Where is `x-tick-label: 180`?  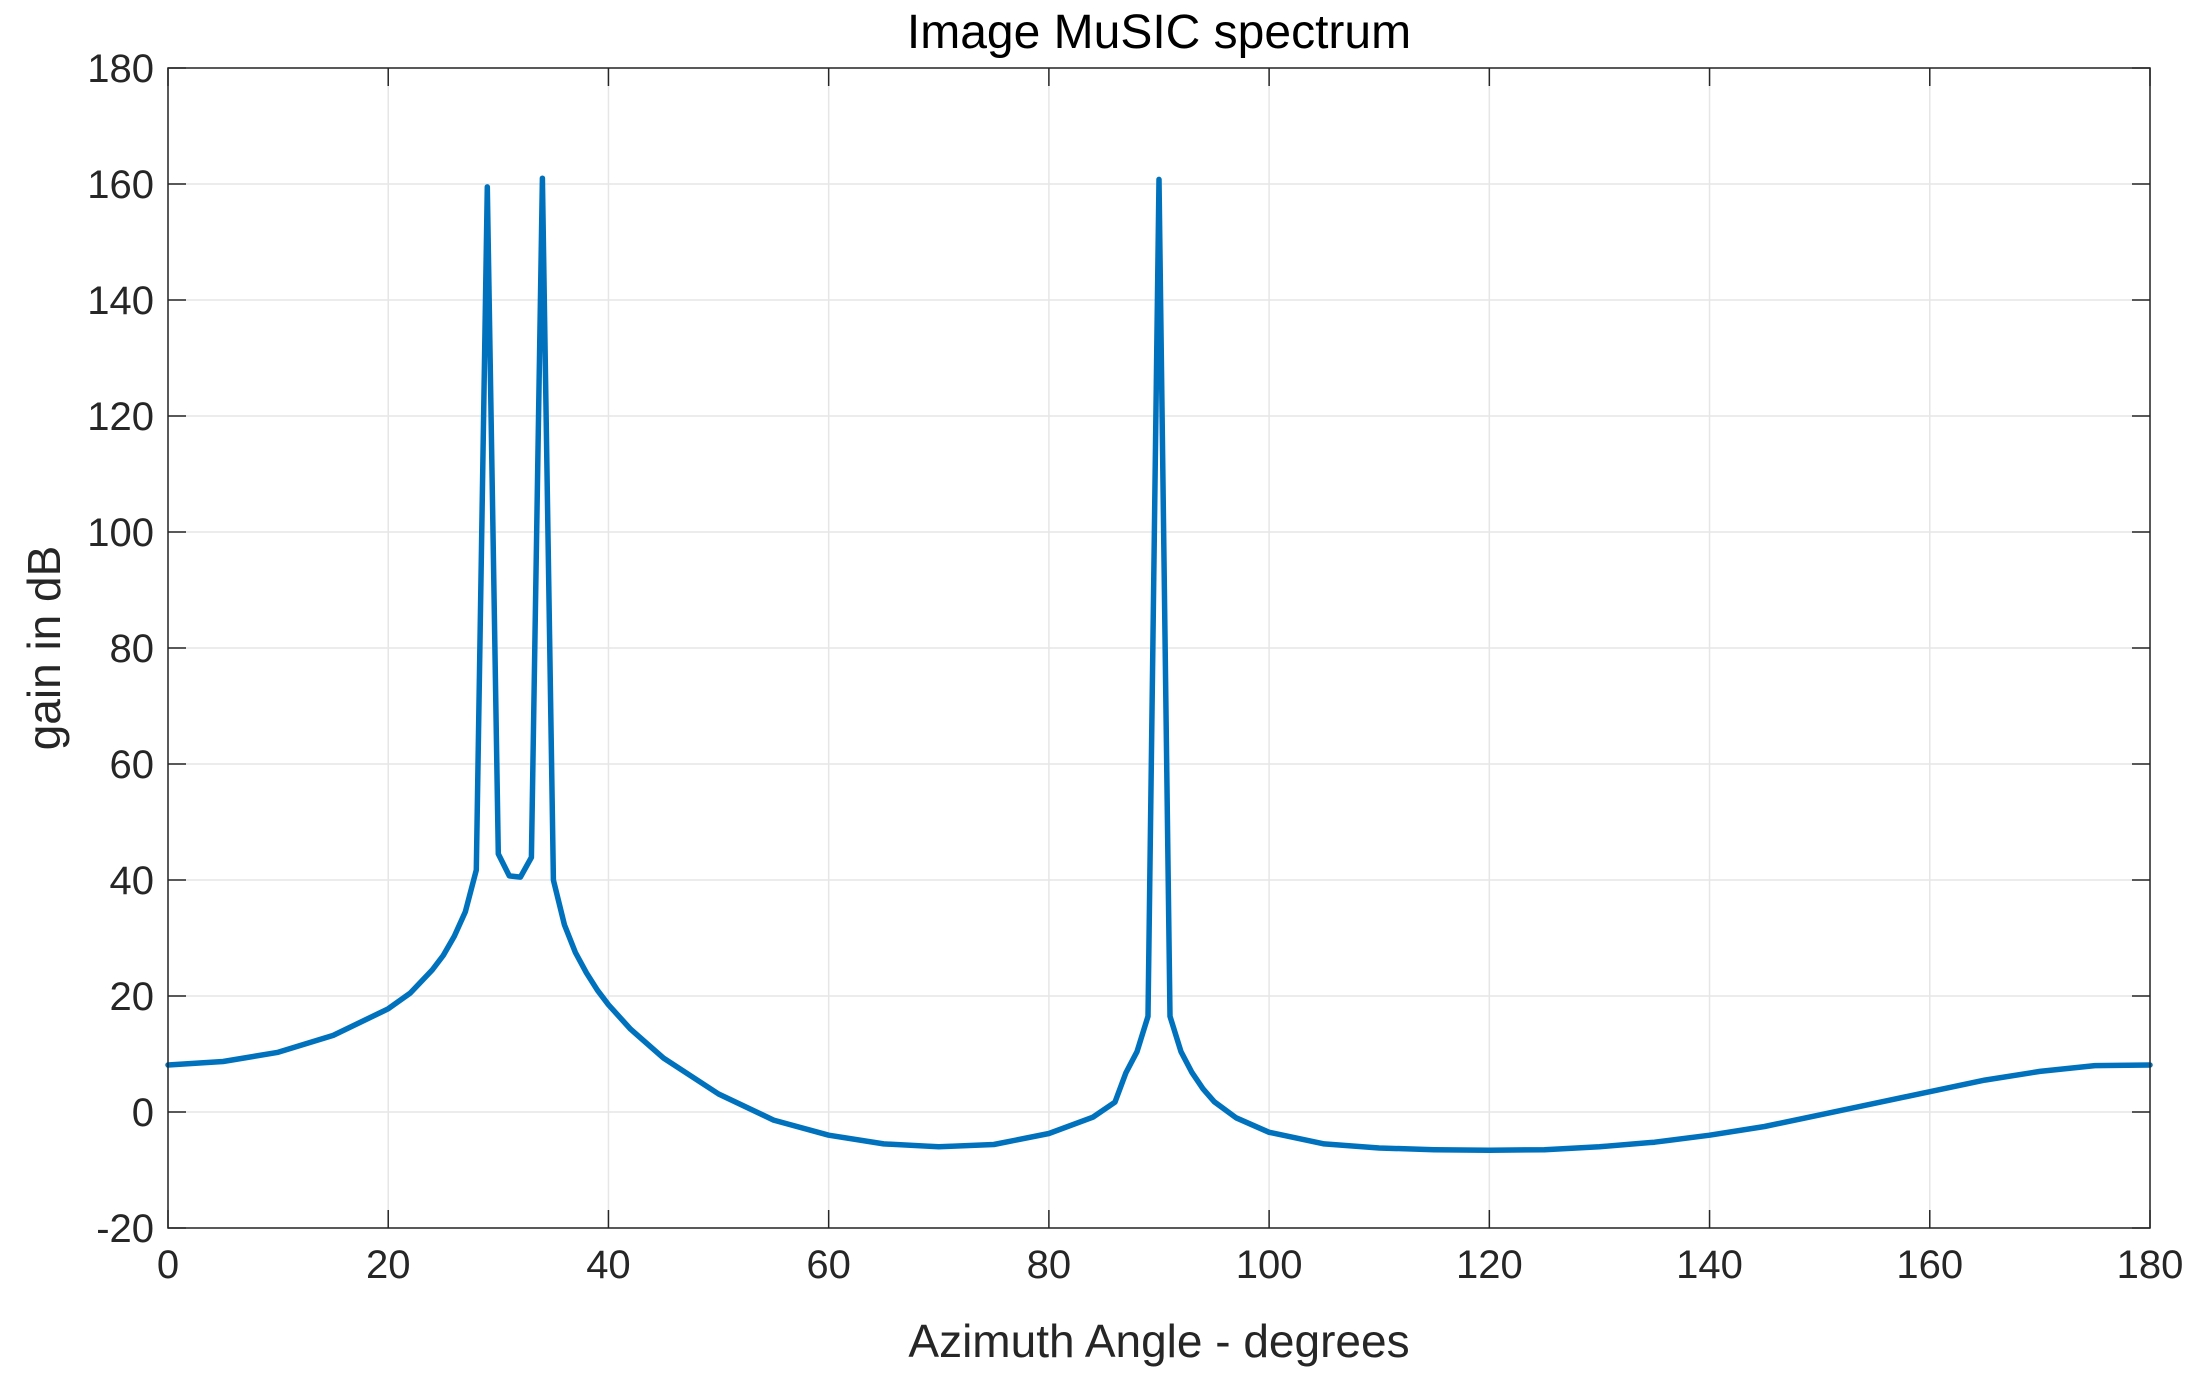 x-tick-label: 180 is located at coordinates (2150, 1265).